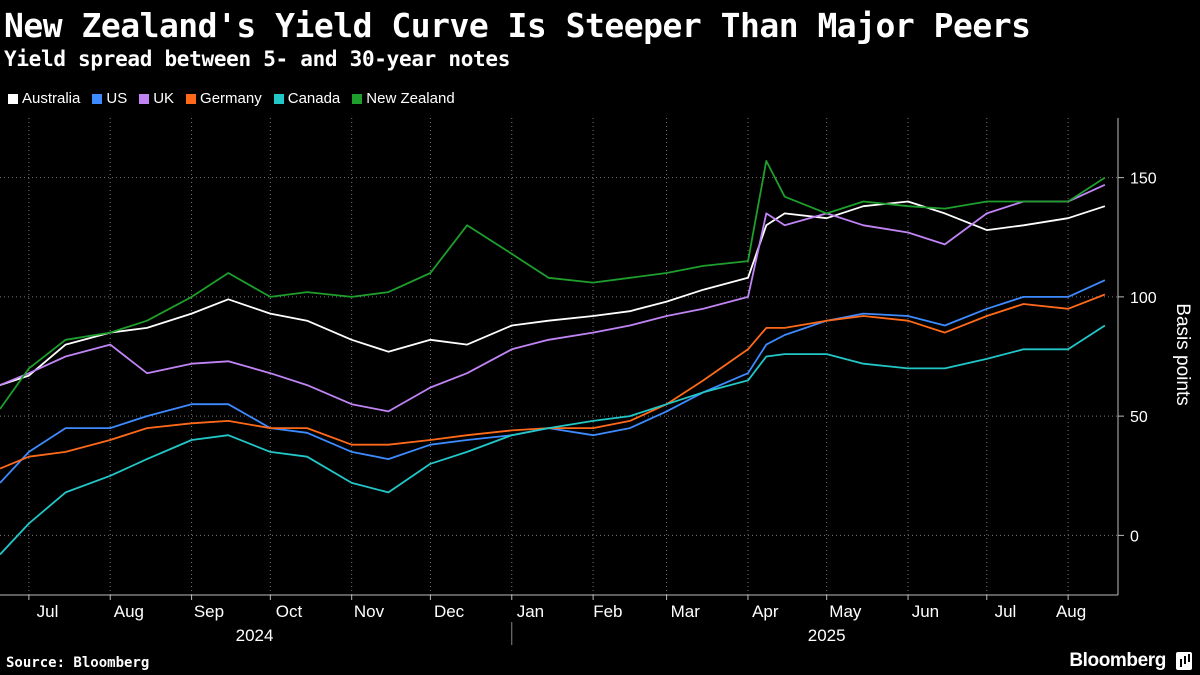  I want to click on legend-item: New Zealand, so click(403, 98).